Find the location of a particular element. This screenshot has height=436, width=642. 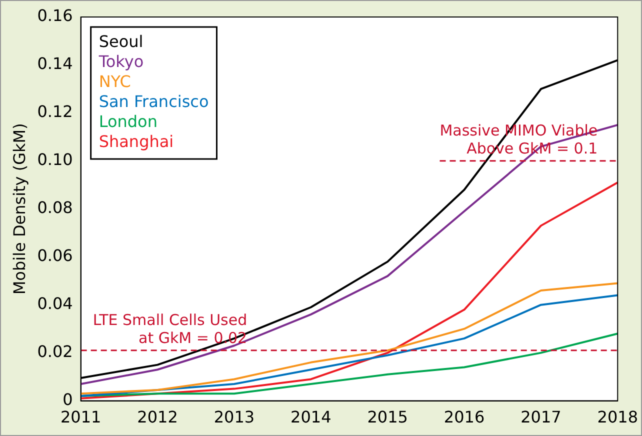

text: London is located at coordinates (128, 122).